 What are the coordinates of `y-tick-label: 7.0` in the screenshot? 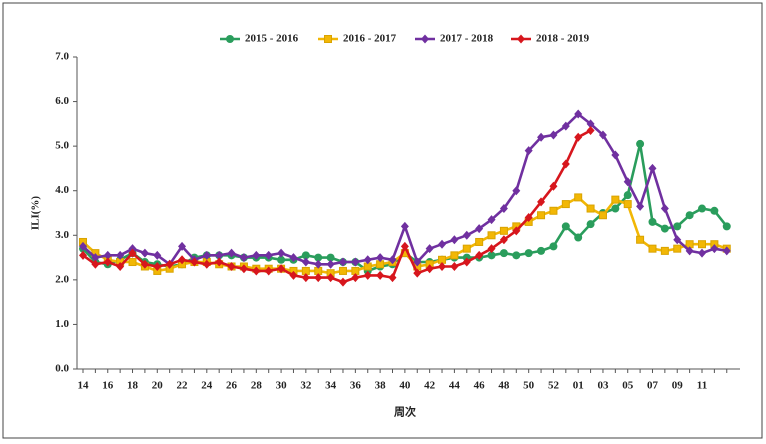 It's located at (62, 57).